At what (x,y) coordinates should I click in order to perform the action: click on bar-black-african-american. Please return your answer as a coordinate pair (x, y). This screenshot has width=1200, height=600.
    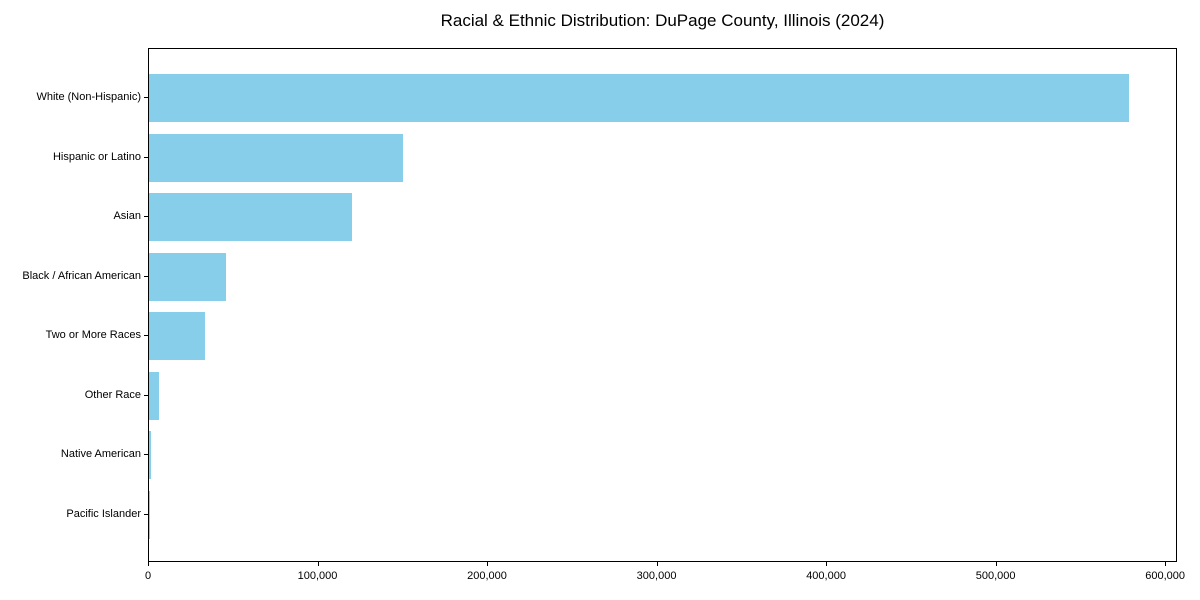
    Looking at the image, I should click on (188, 276).